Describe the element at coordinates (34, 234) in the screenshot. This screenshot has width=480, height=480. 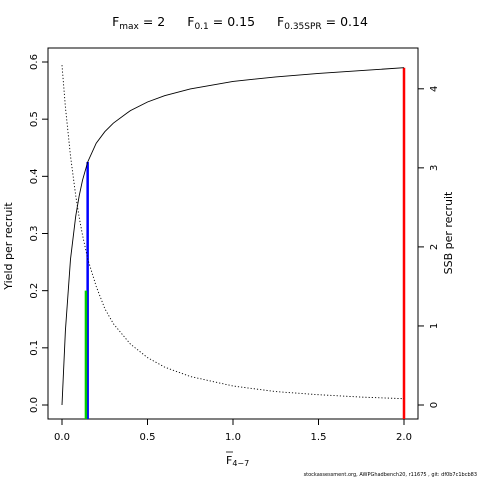
I see `y-tick-label: 0.3` at that location.